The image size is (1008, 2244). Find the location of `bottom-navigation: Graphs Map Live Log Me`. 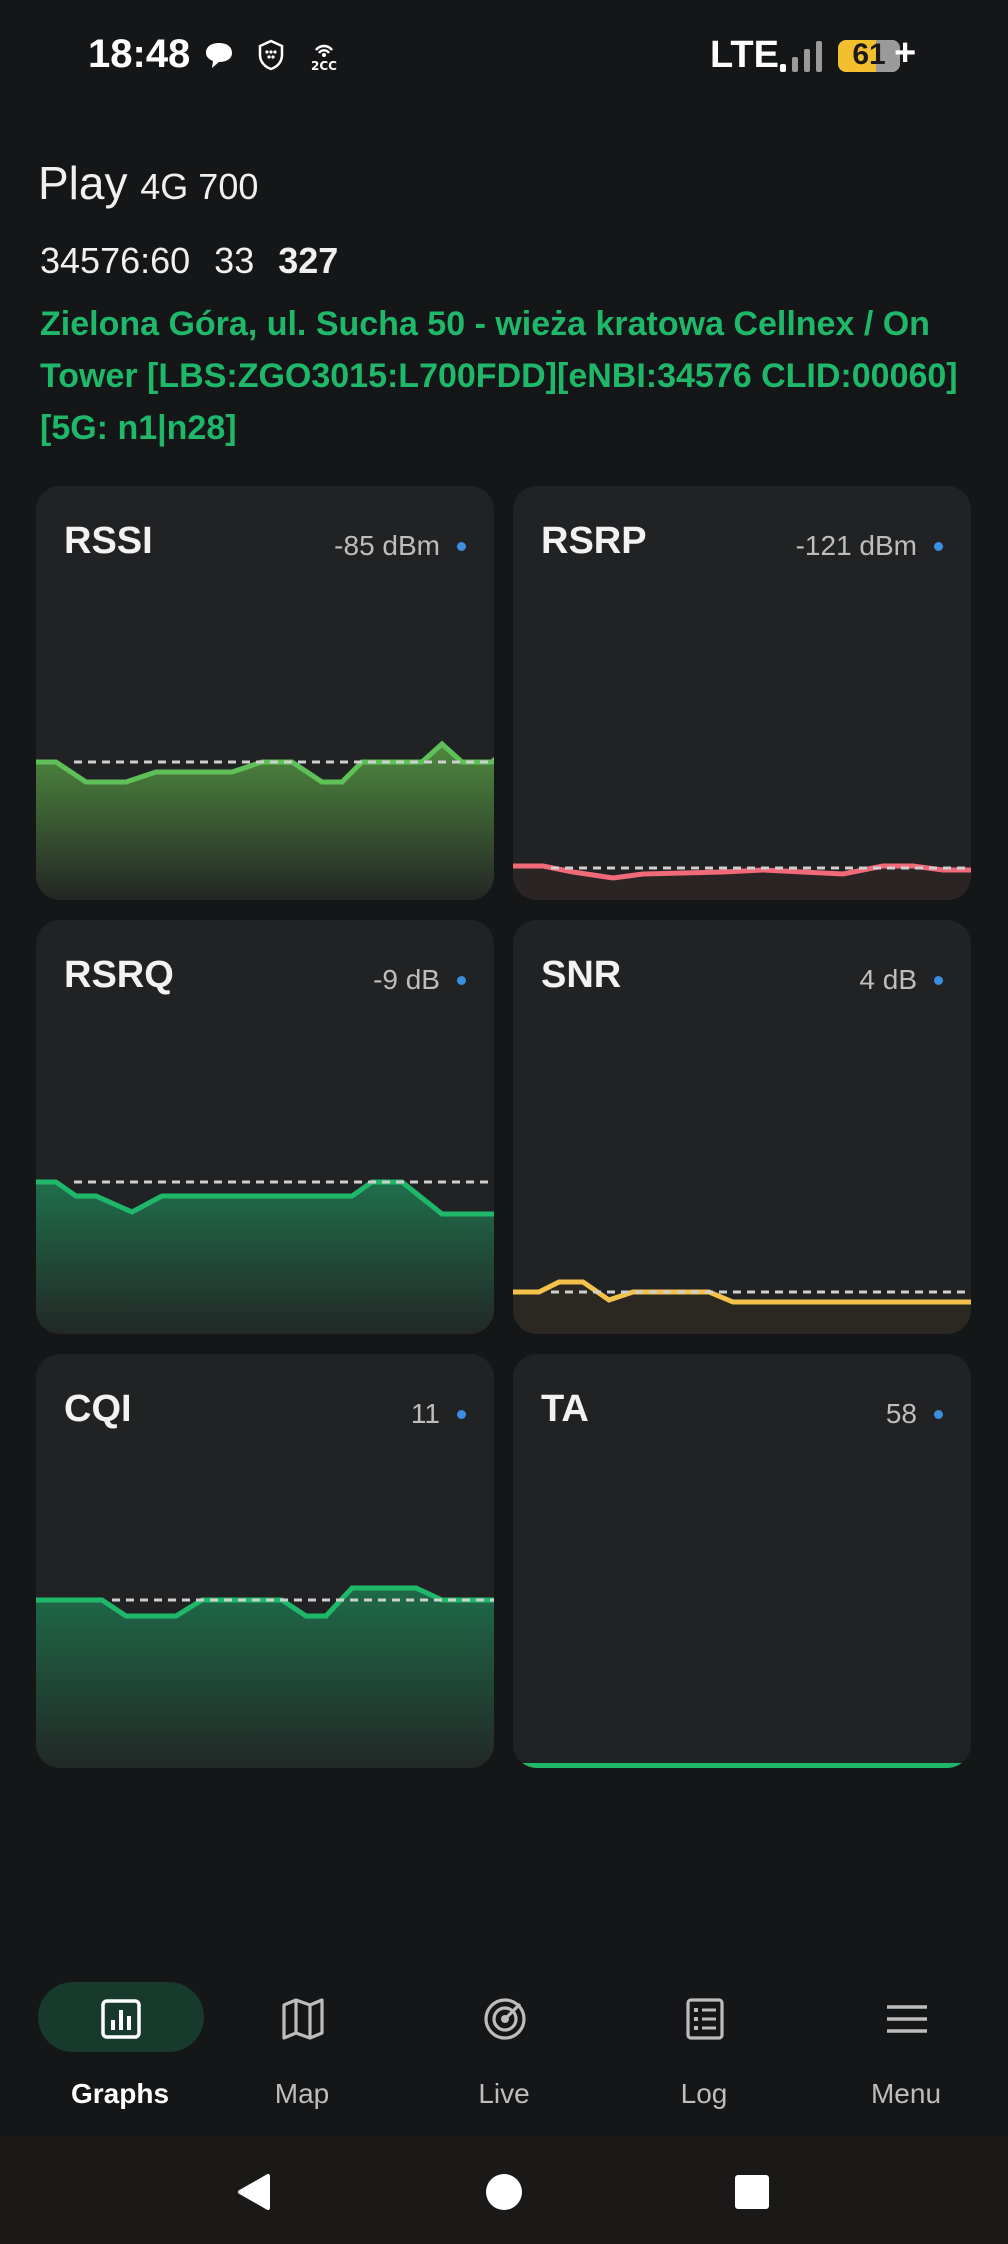

bottom-navigation: Graphs Map Live Log Me is located at coordinates (504, 2038).